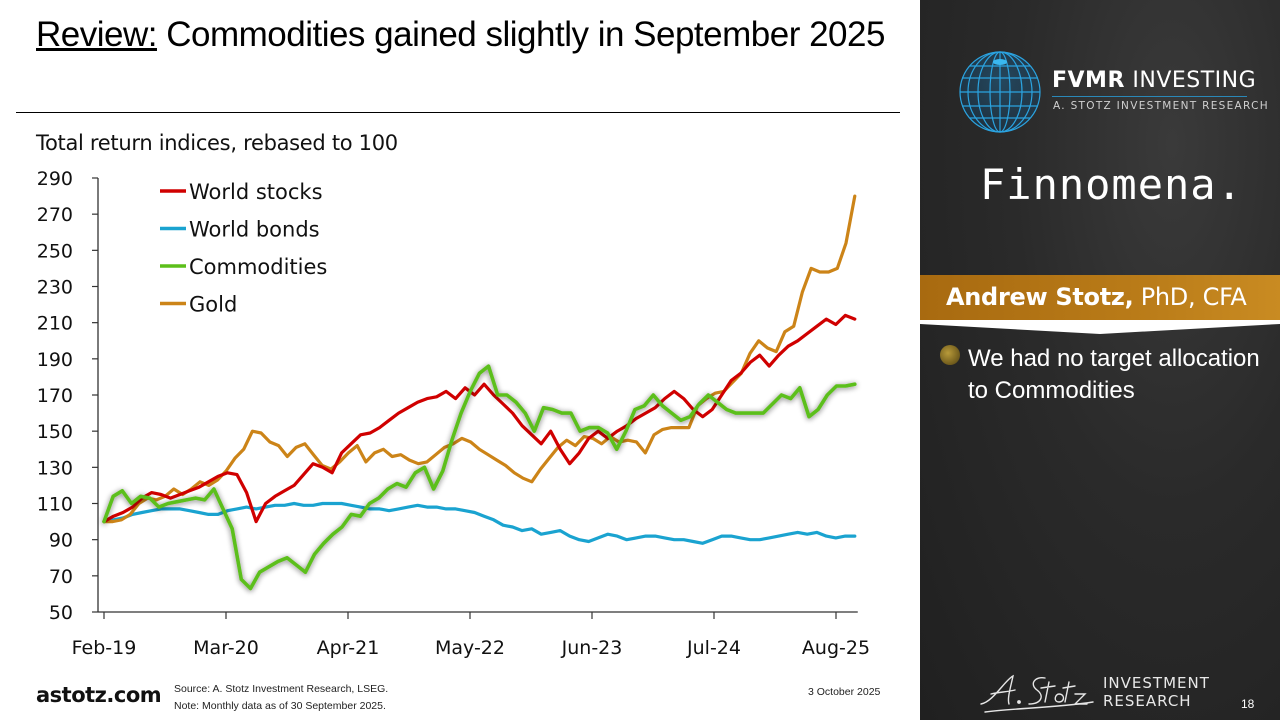 This screenshot has height=720, width=1280. I want to click on fvmr-tagline: A. STOTZ INVESTMENT RESEARCH, so click(1161, 106).